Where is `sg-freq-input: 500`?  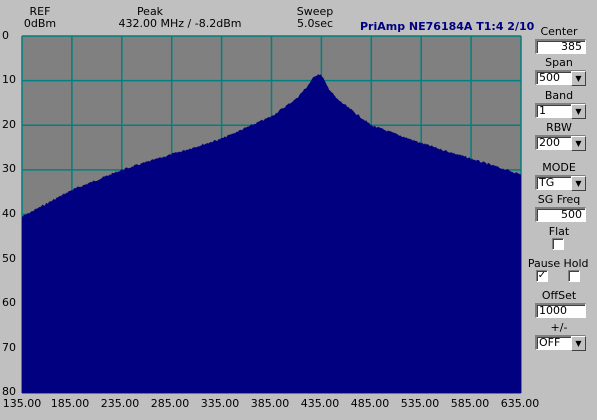 sg-freq-input: 500 is located at coordinates (560, 214).